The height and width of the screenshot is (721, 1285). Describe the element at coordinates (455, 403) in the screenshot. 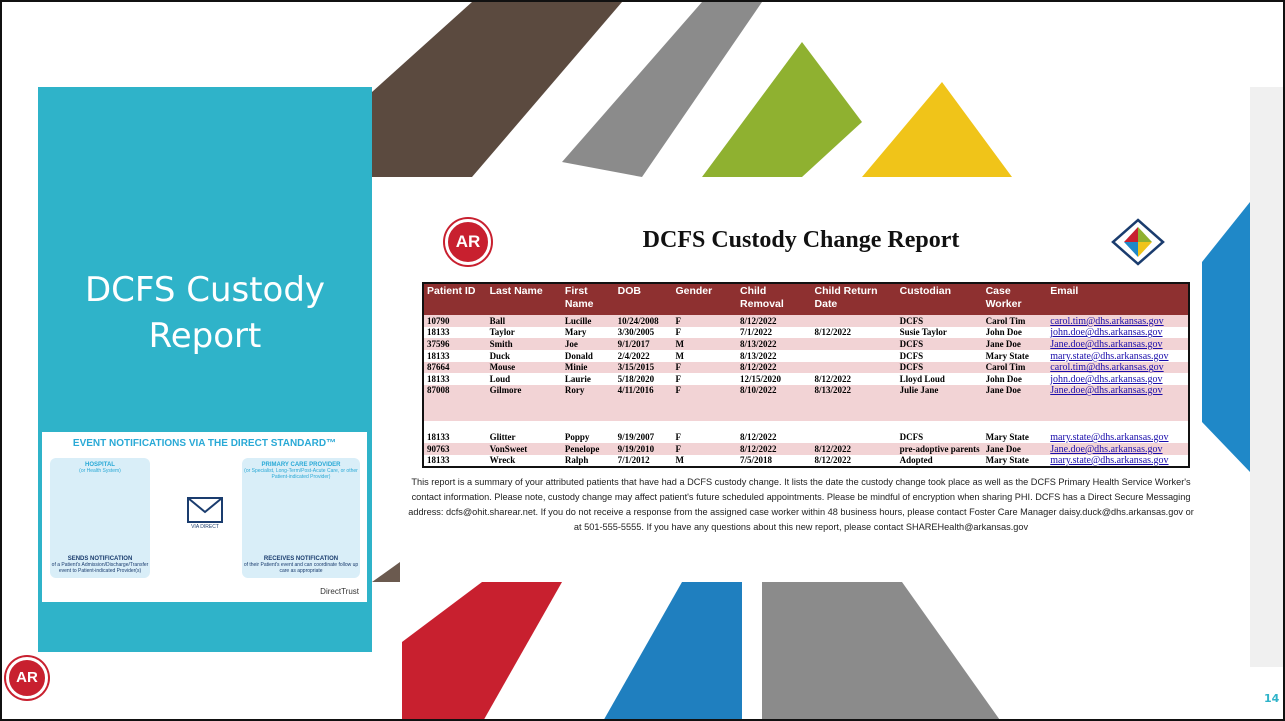

I see `table-cell: 87008` at that location.